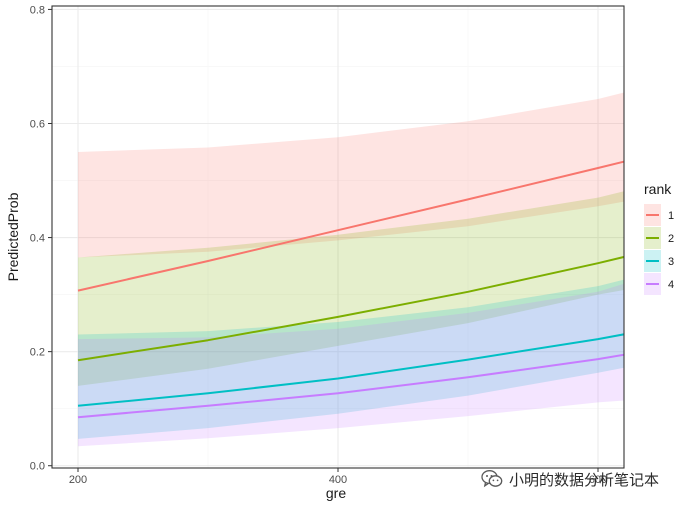 The image size is (698, 510). I want to click on x-tick-label: 200, so click(78, 480).